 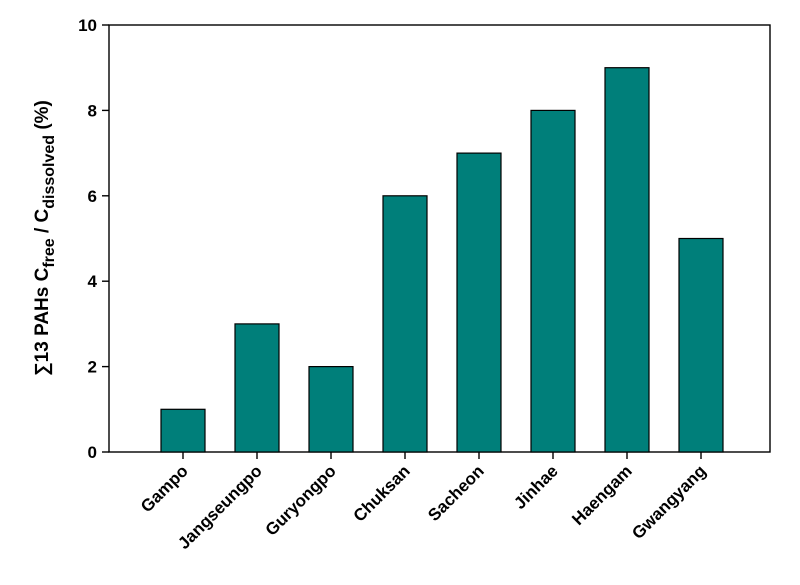 What do you see at coordinates (479, 302) in the screenshot?
I see `bar-sacheon` at bounding box center [479, 302].